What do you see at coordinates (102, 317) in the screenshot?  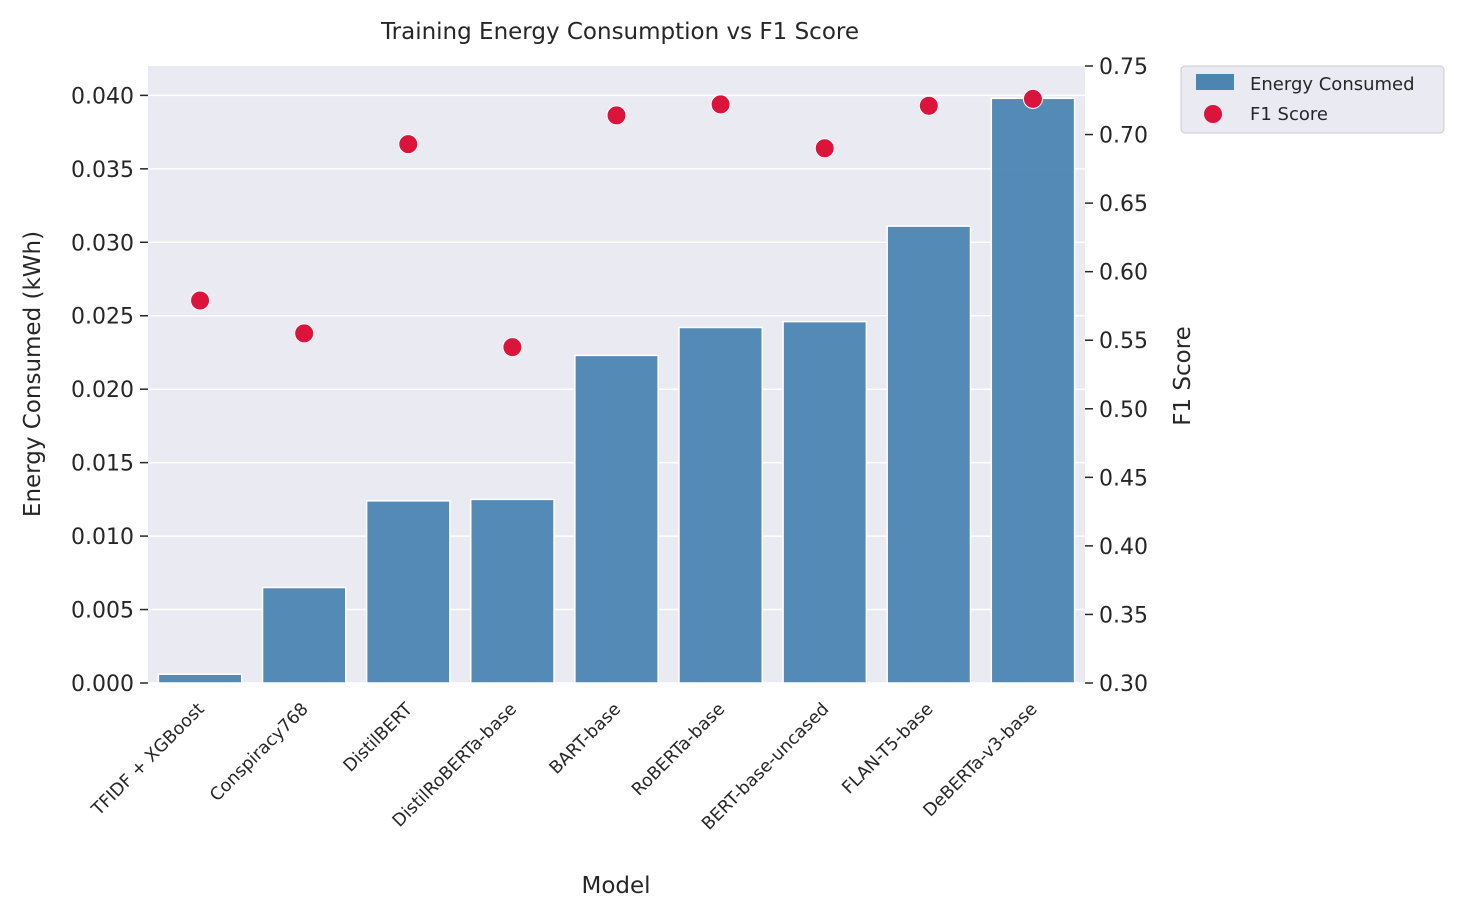 I see `y-tick-label: 0.025` at bounding box center [102, 317].